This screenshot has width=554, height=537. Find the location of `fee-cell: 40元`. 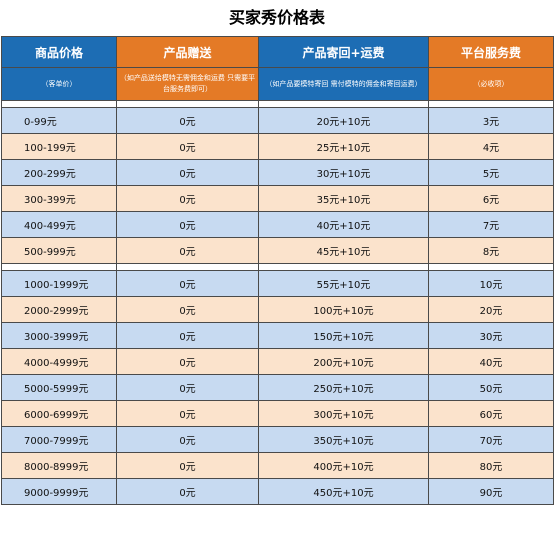

fee-cell: 40元 is located at coordinates (491, 361).